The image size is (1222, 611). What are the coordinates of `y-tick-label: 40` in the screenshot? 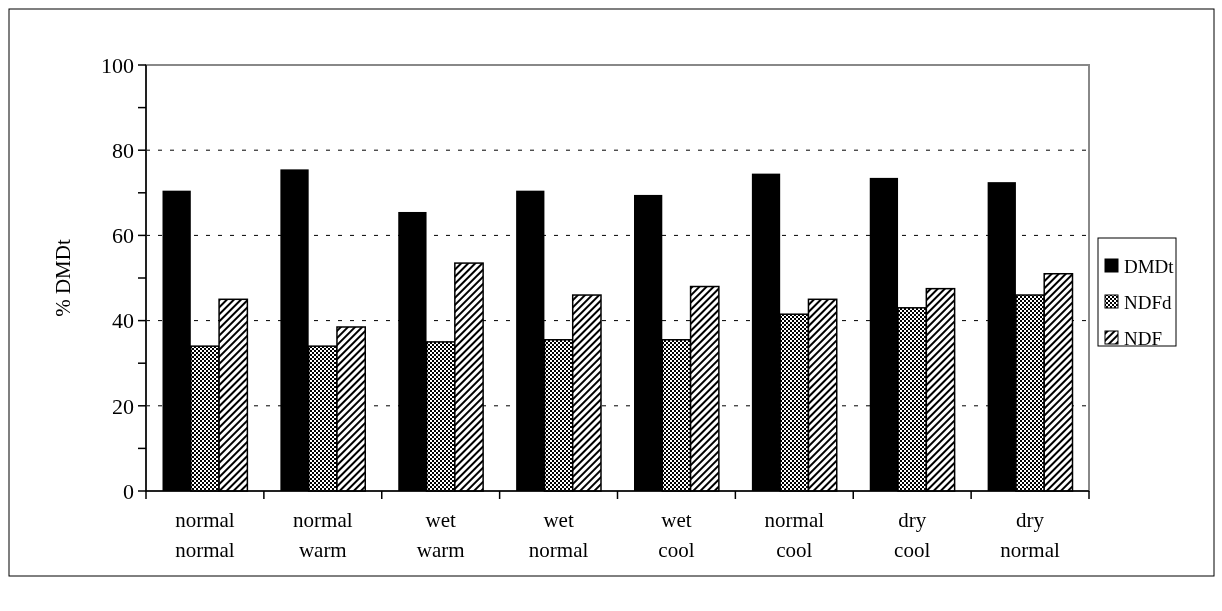 It's located at (123, 321).